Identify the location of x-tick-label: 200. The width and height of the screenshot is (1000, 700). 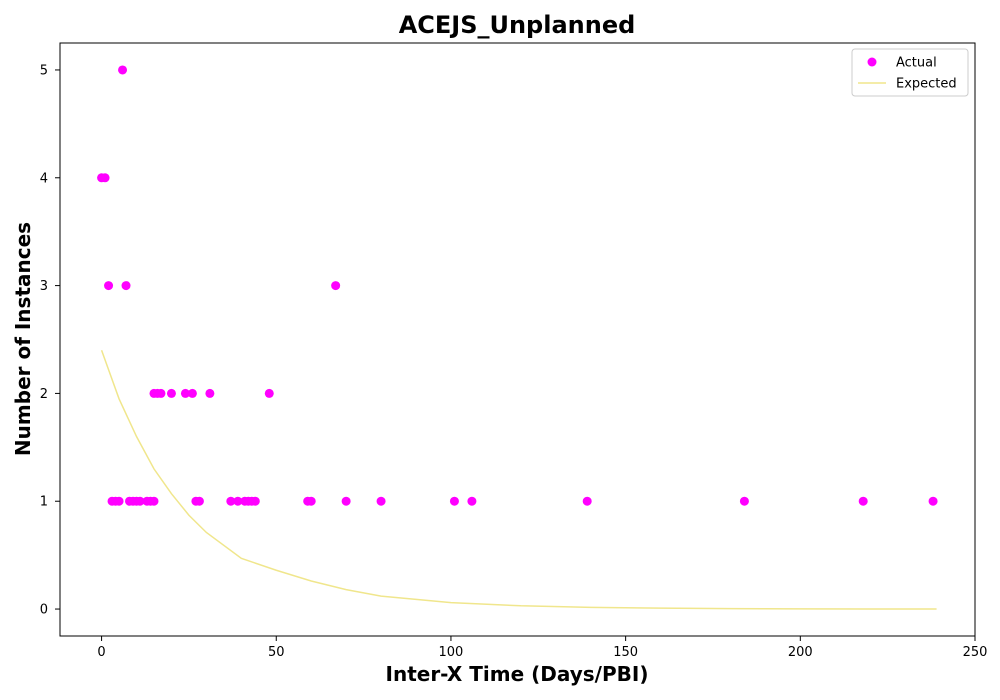
(800, 652).